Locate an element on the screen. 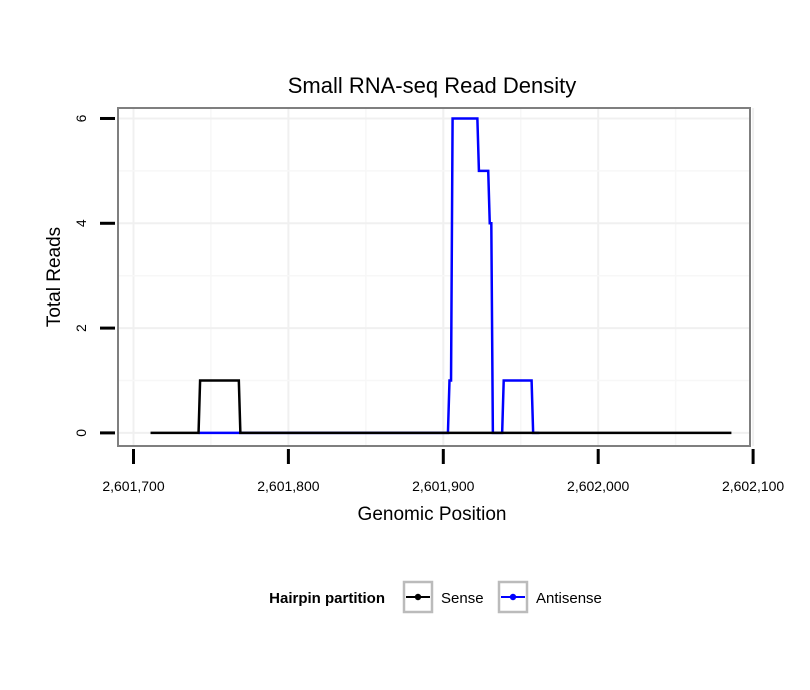  legend-key-point-sense is located at coordinates (418, 597).